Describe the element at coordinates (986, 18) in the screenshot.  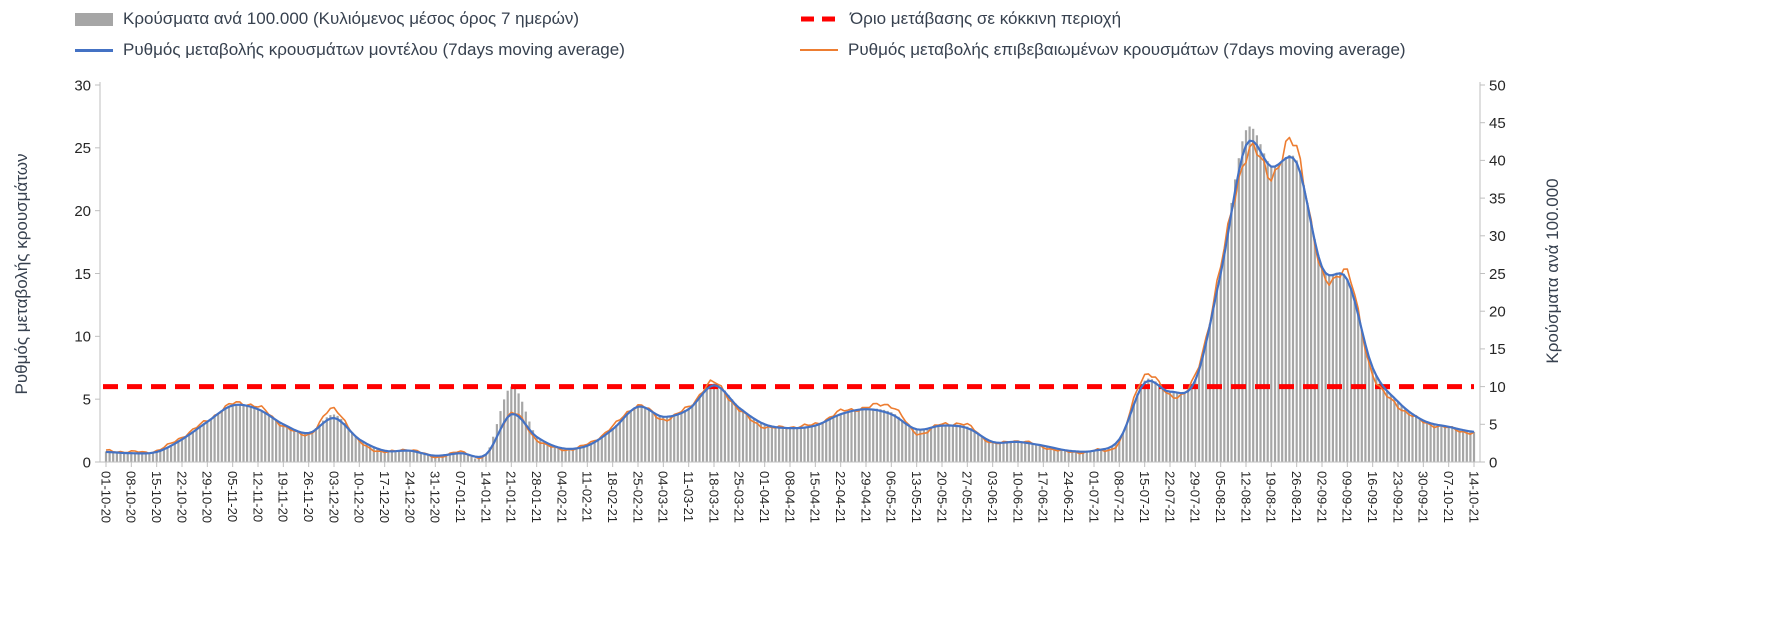
I see `legend-label-threshold: Όριο μετάβασης σε κόκκινη περιοχή` at that location.